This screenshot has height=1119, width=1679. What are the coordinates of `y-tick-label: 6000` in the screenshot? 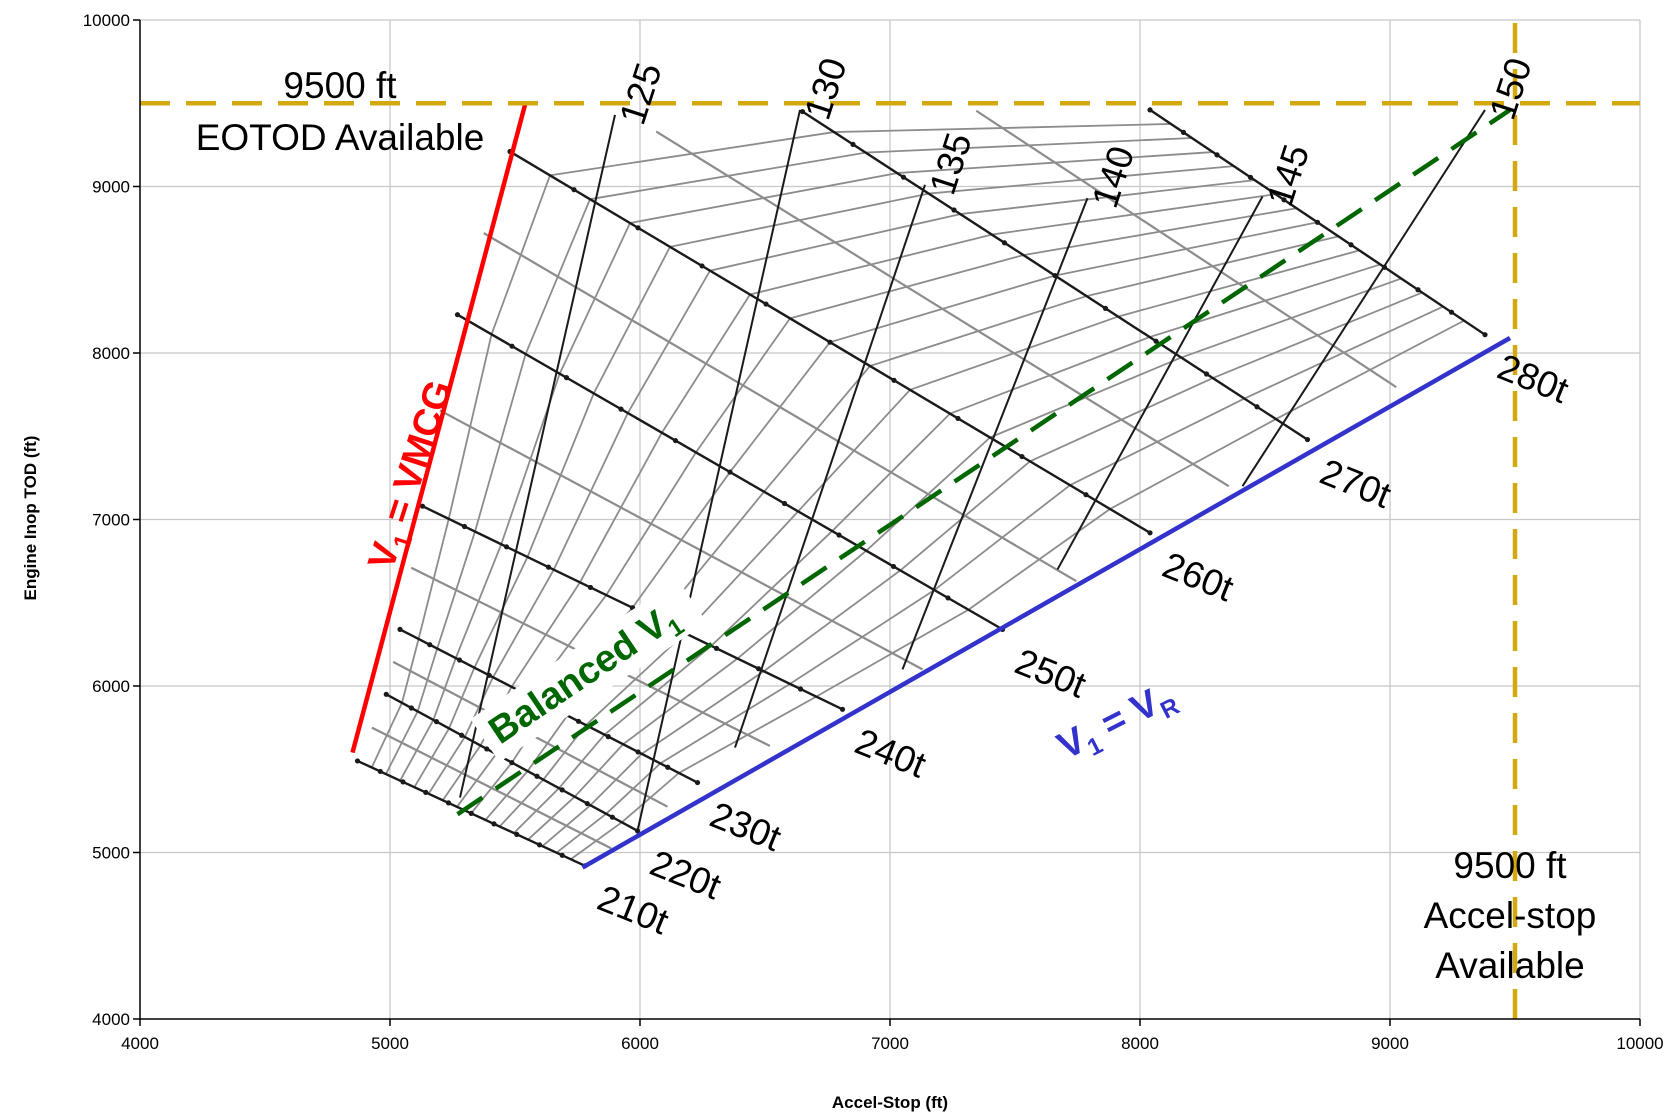 It's located at (111, 686).